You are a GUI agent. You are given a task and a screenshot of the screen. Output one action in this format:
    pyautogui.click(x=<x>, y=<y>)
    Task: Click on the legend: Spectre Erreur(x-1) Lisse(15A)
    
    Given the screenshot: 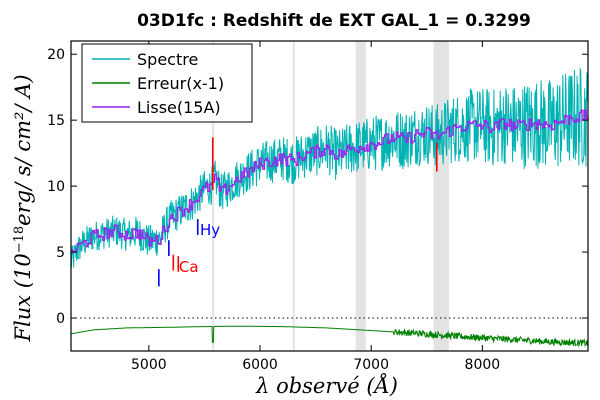 What is the action you would take?
    pyautogui.click(x=167, y=83)
    